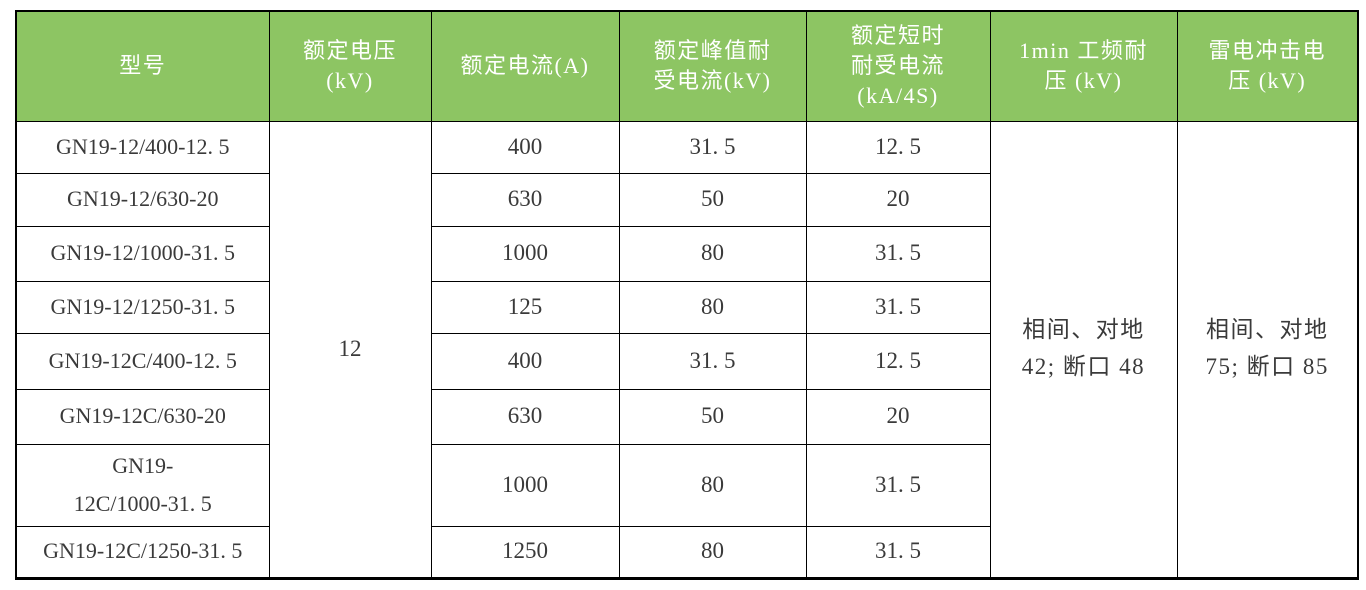 This screenshot has width=1366, height=590. I want to click on header-short-time-withstand-current: 额定短时 耐受电流 (kA/4S), so click(898, 66).